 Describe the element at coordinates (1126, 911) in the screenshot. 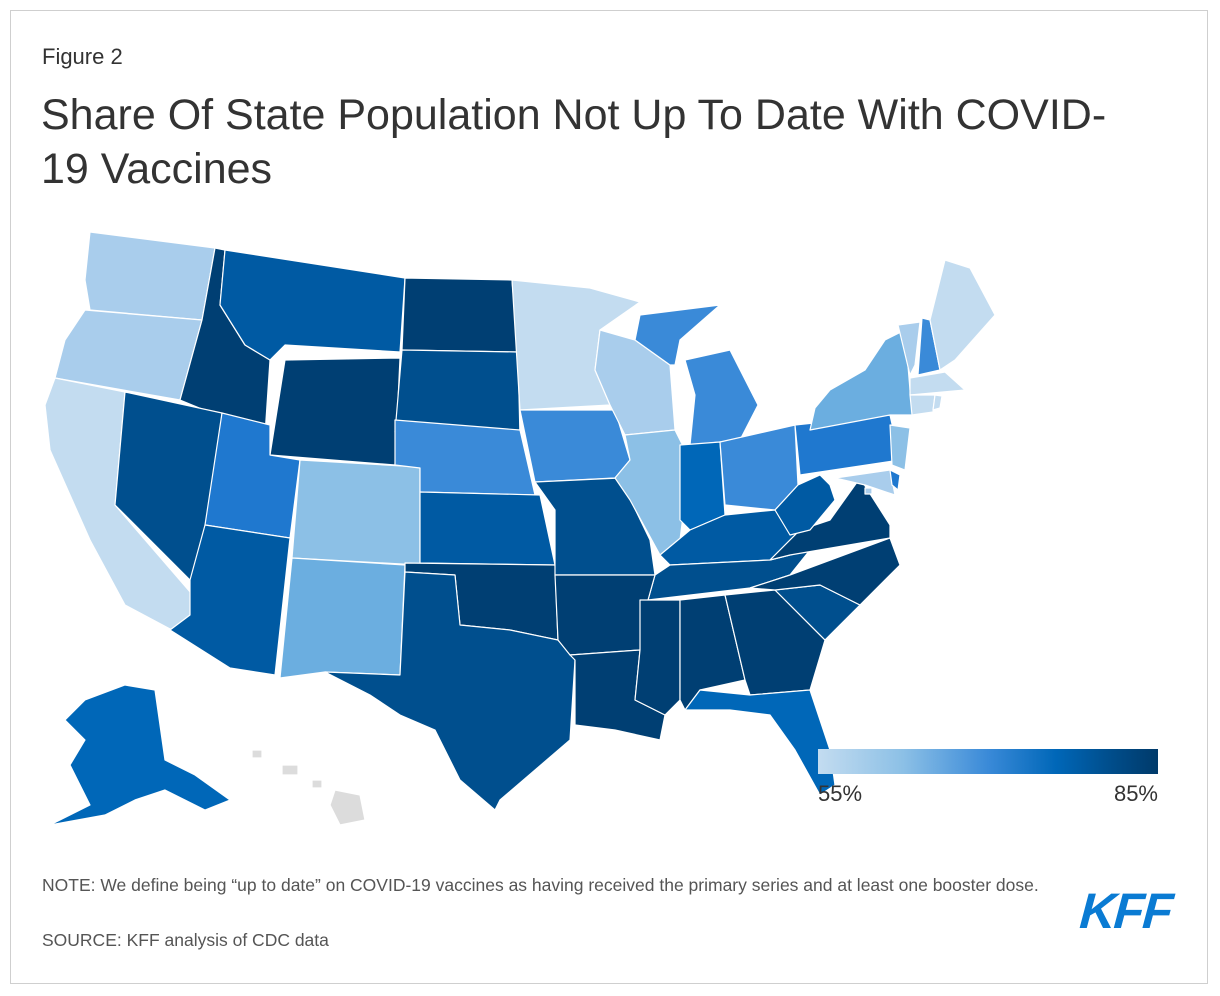

I see `kff-logo: KFF` at that location.